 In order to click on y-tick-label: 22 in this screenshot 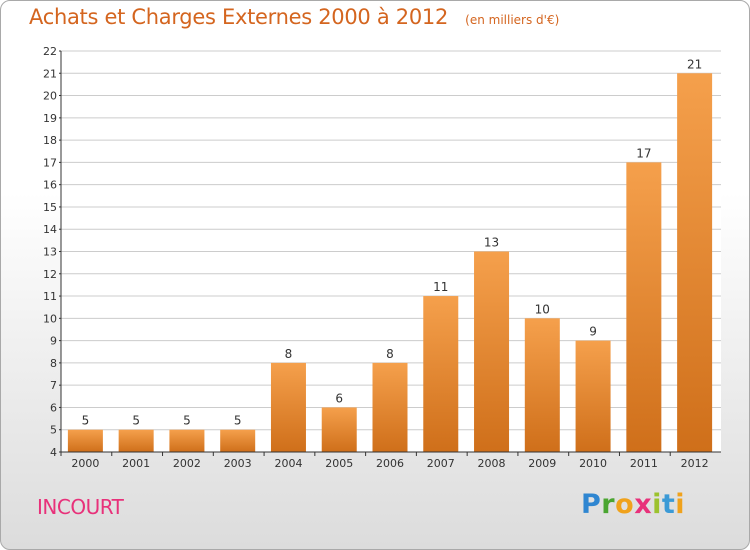, I will do `click(50, 51)`.